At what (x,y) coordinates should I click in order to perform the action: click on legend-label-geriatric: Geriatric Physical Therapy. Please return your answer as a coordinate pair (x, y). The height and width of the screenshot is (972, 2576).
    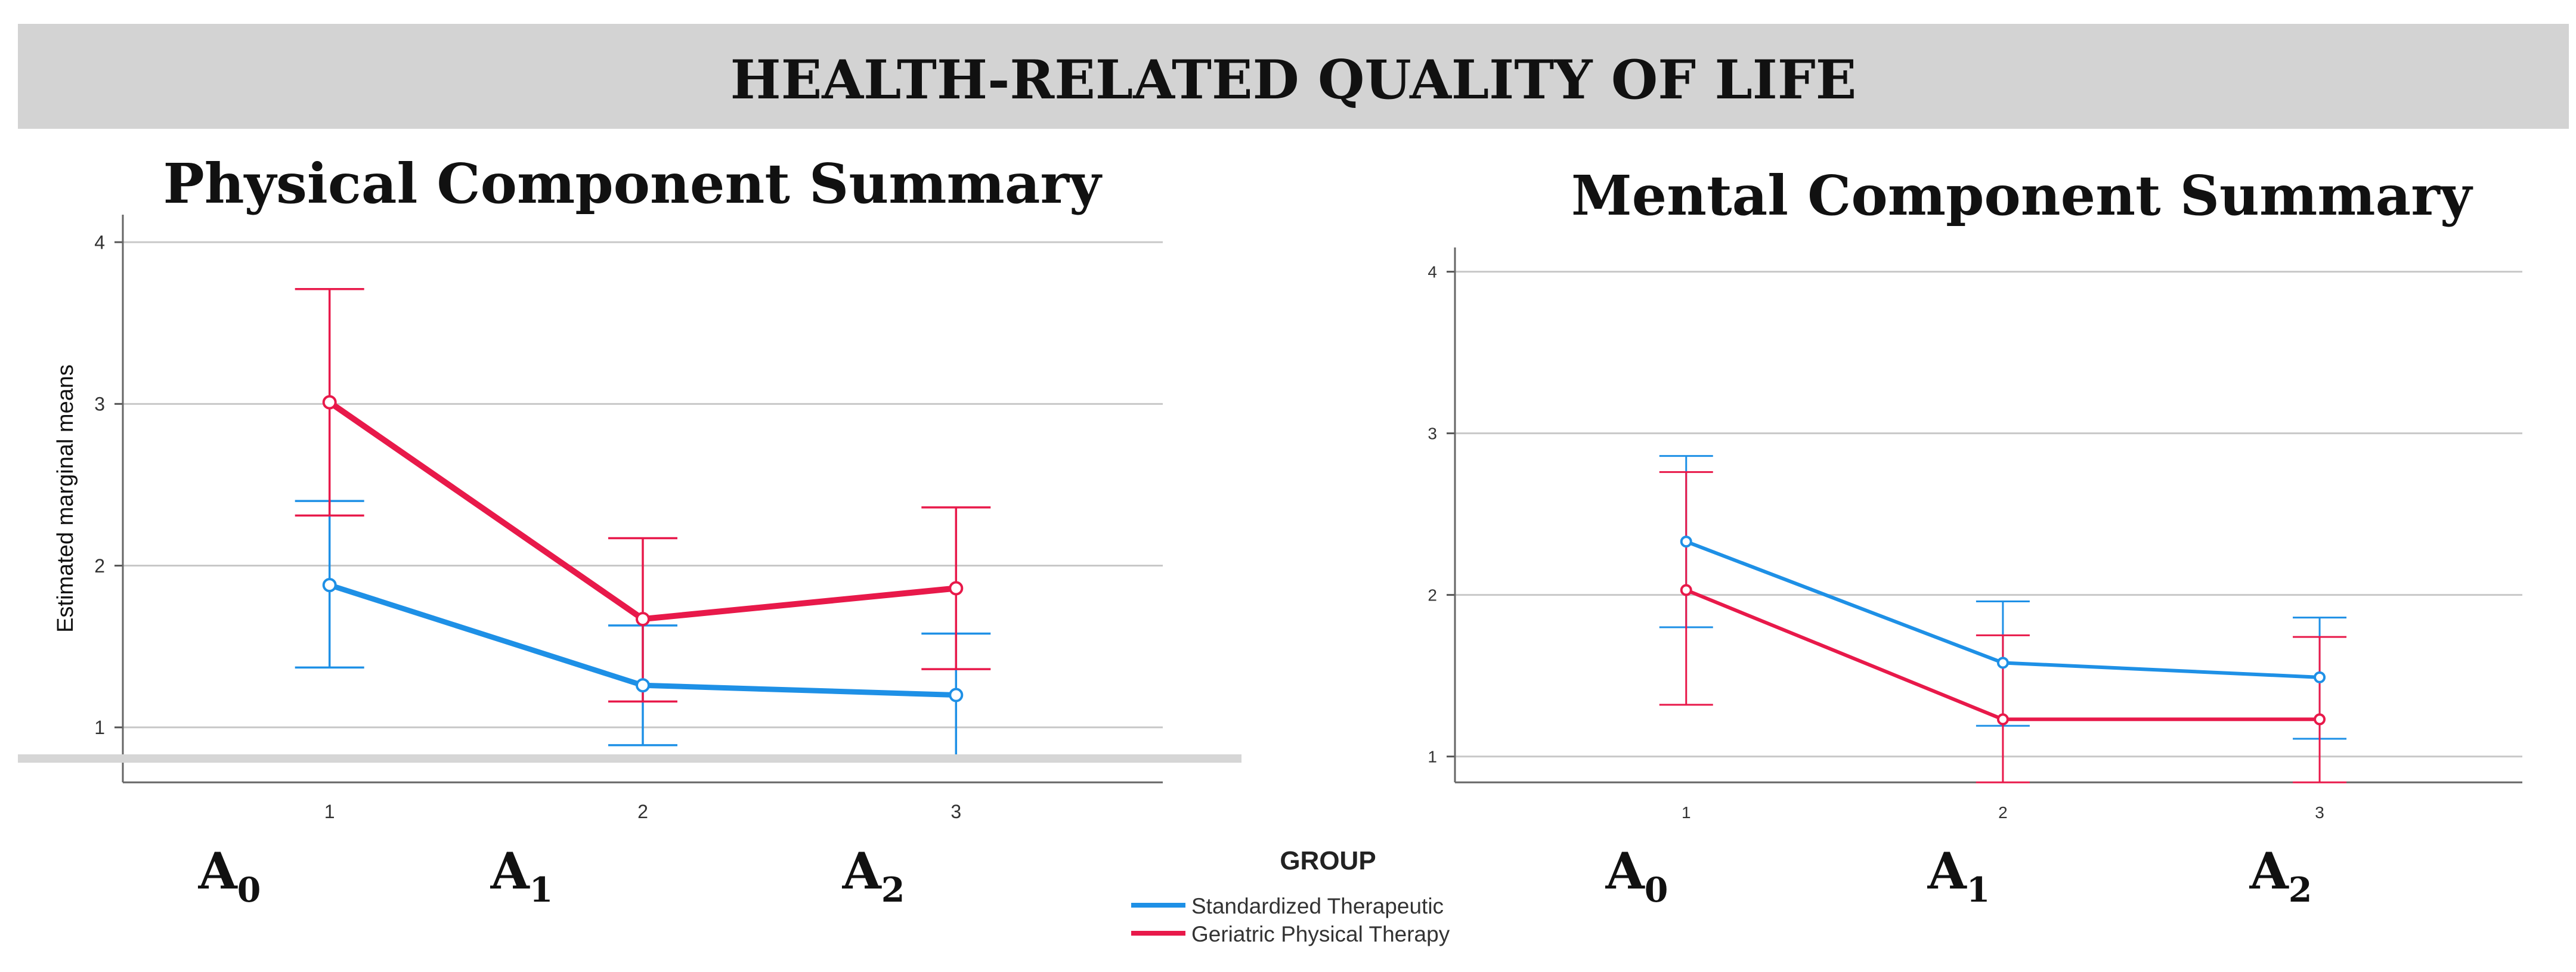
    Looking at the image, I should click on (1321, 934).